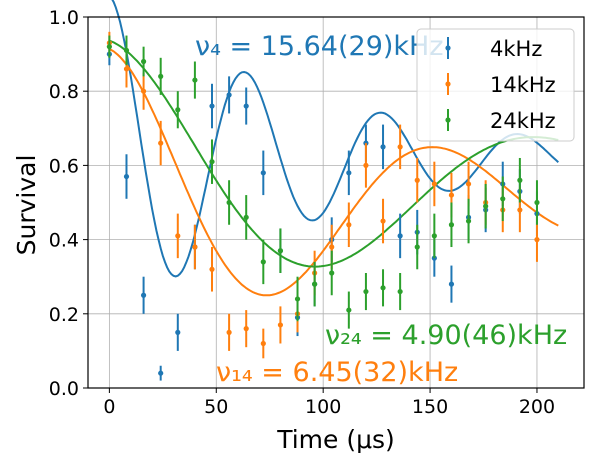  I want to click on y-axis-label: Survival, so click(26, 205).